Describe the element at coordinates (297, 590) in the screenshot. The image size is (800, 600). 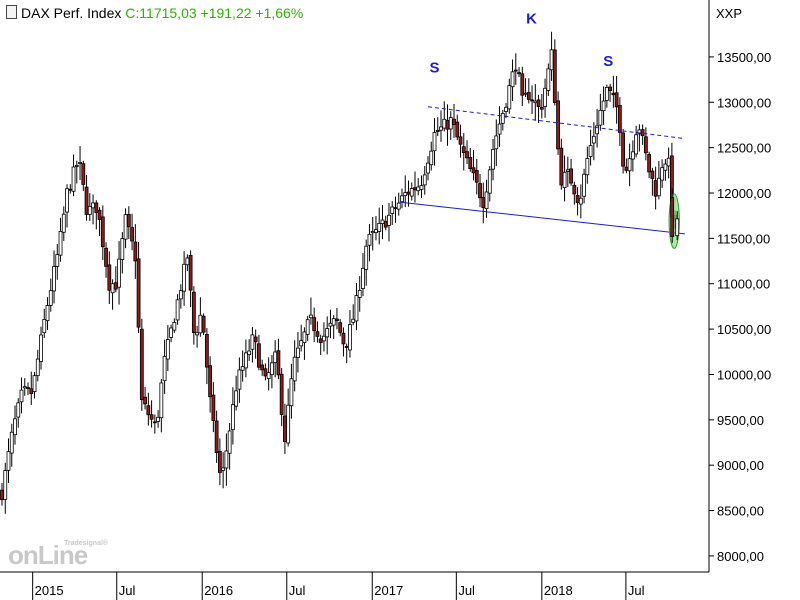
I see `x-tick-label: Jul` at that location.